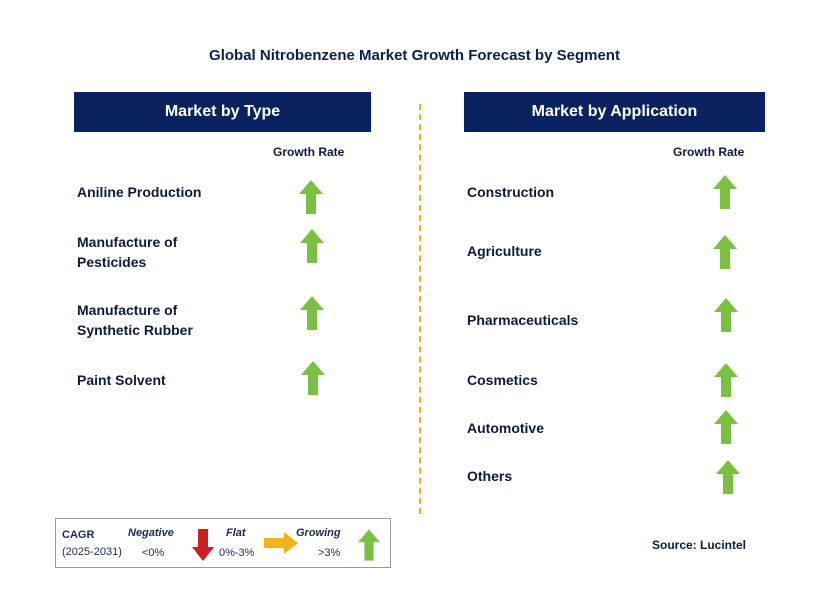 This screenshot has width=829, height=594. Describe the element at coordinates (236, 533) in the screenshot. I see `legend-flat-label: Flat` at that location.